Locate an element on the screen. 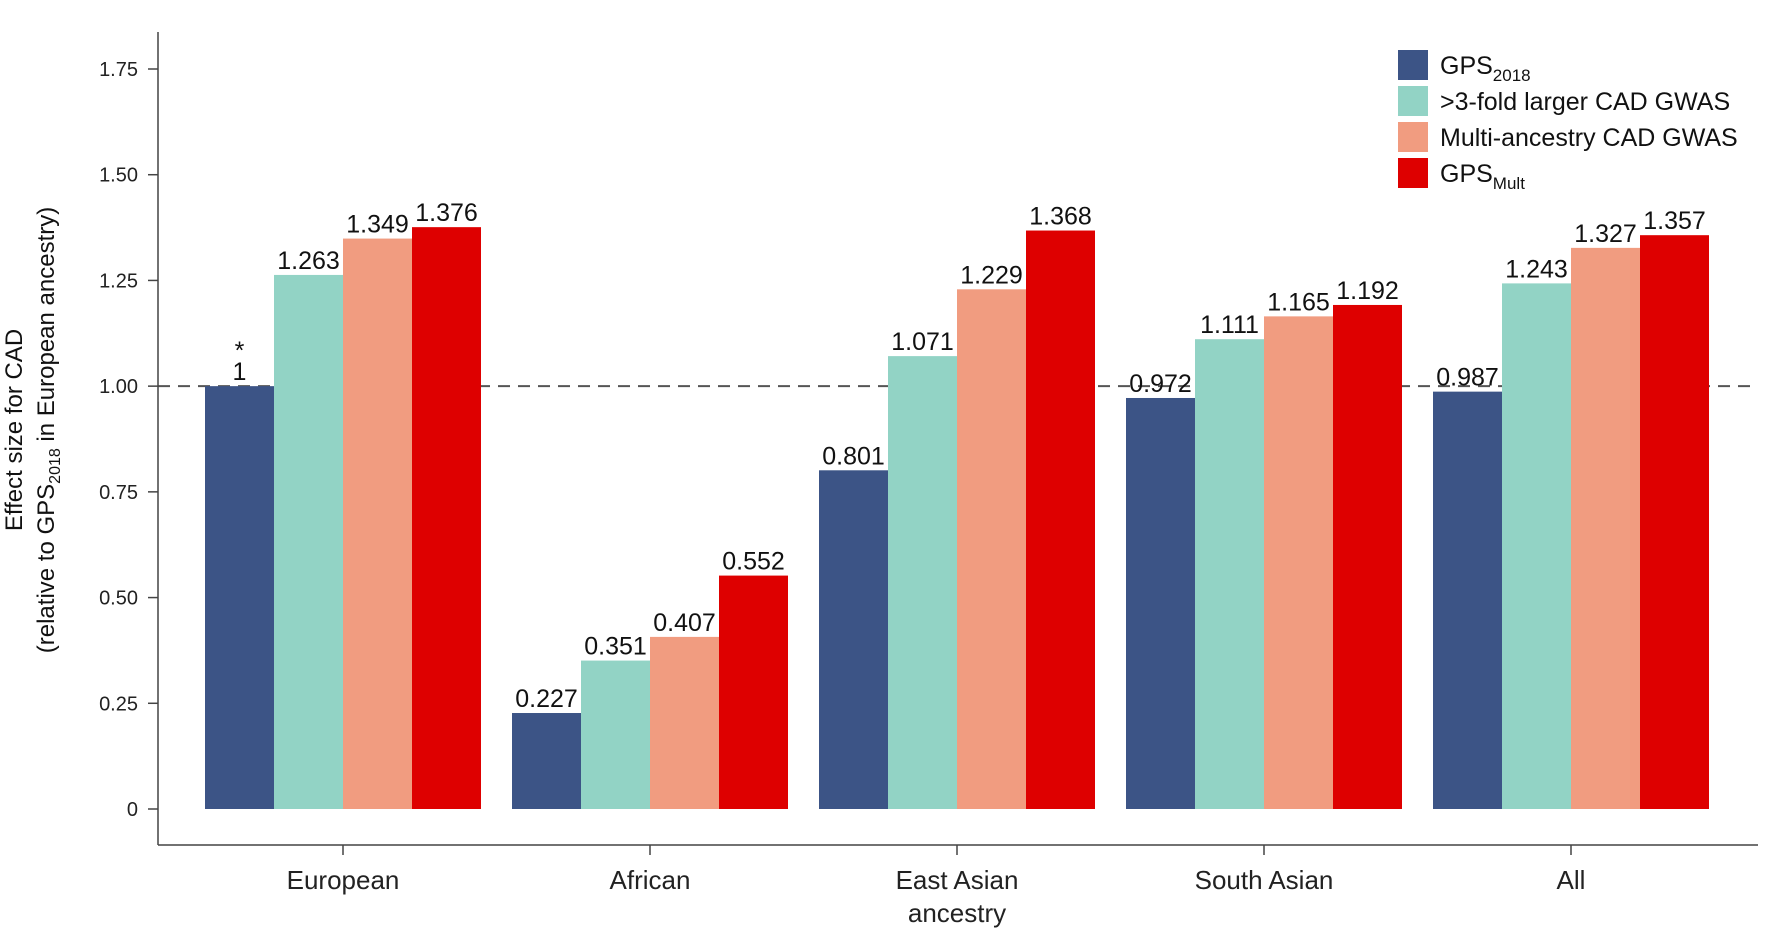  y-tick-label: 1.00 is located at coordinates (118, 387).